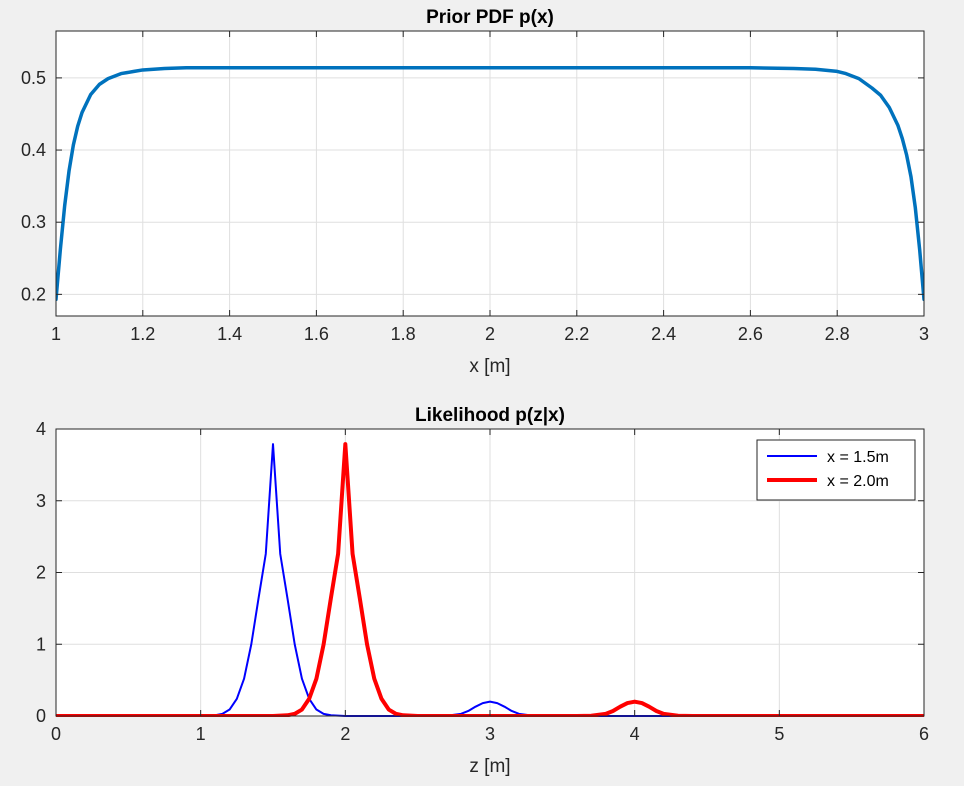 This screenshot has width=964, height=786. What do you see at coordinates (41, 716) in the screenshot?
I see `y-tick-label: 0` at bounding box center [41, 716].